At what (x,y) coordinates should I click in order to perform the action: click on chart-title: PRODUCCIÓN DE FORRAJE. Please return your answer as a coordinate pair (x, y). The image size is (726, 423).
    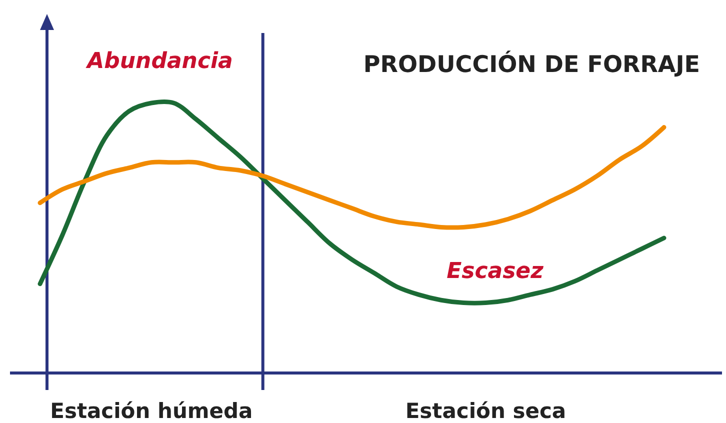
    Looking at the image, I should click on (531, 64).